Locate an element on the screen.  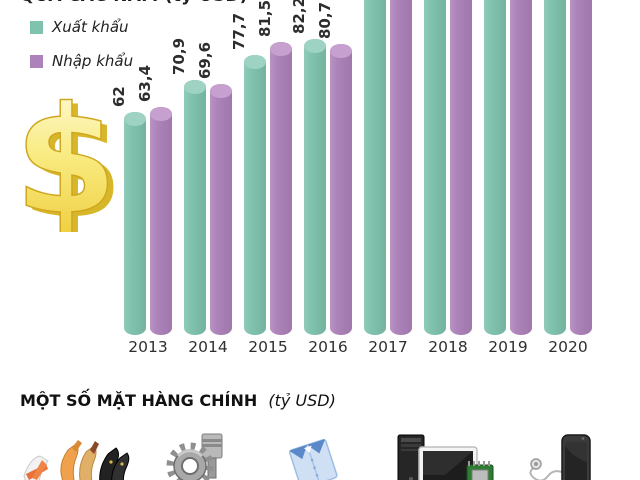
bar-value-label: 70,9 is located at coordinates (179, 56).